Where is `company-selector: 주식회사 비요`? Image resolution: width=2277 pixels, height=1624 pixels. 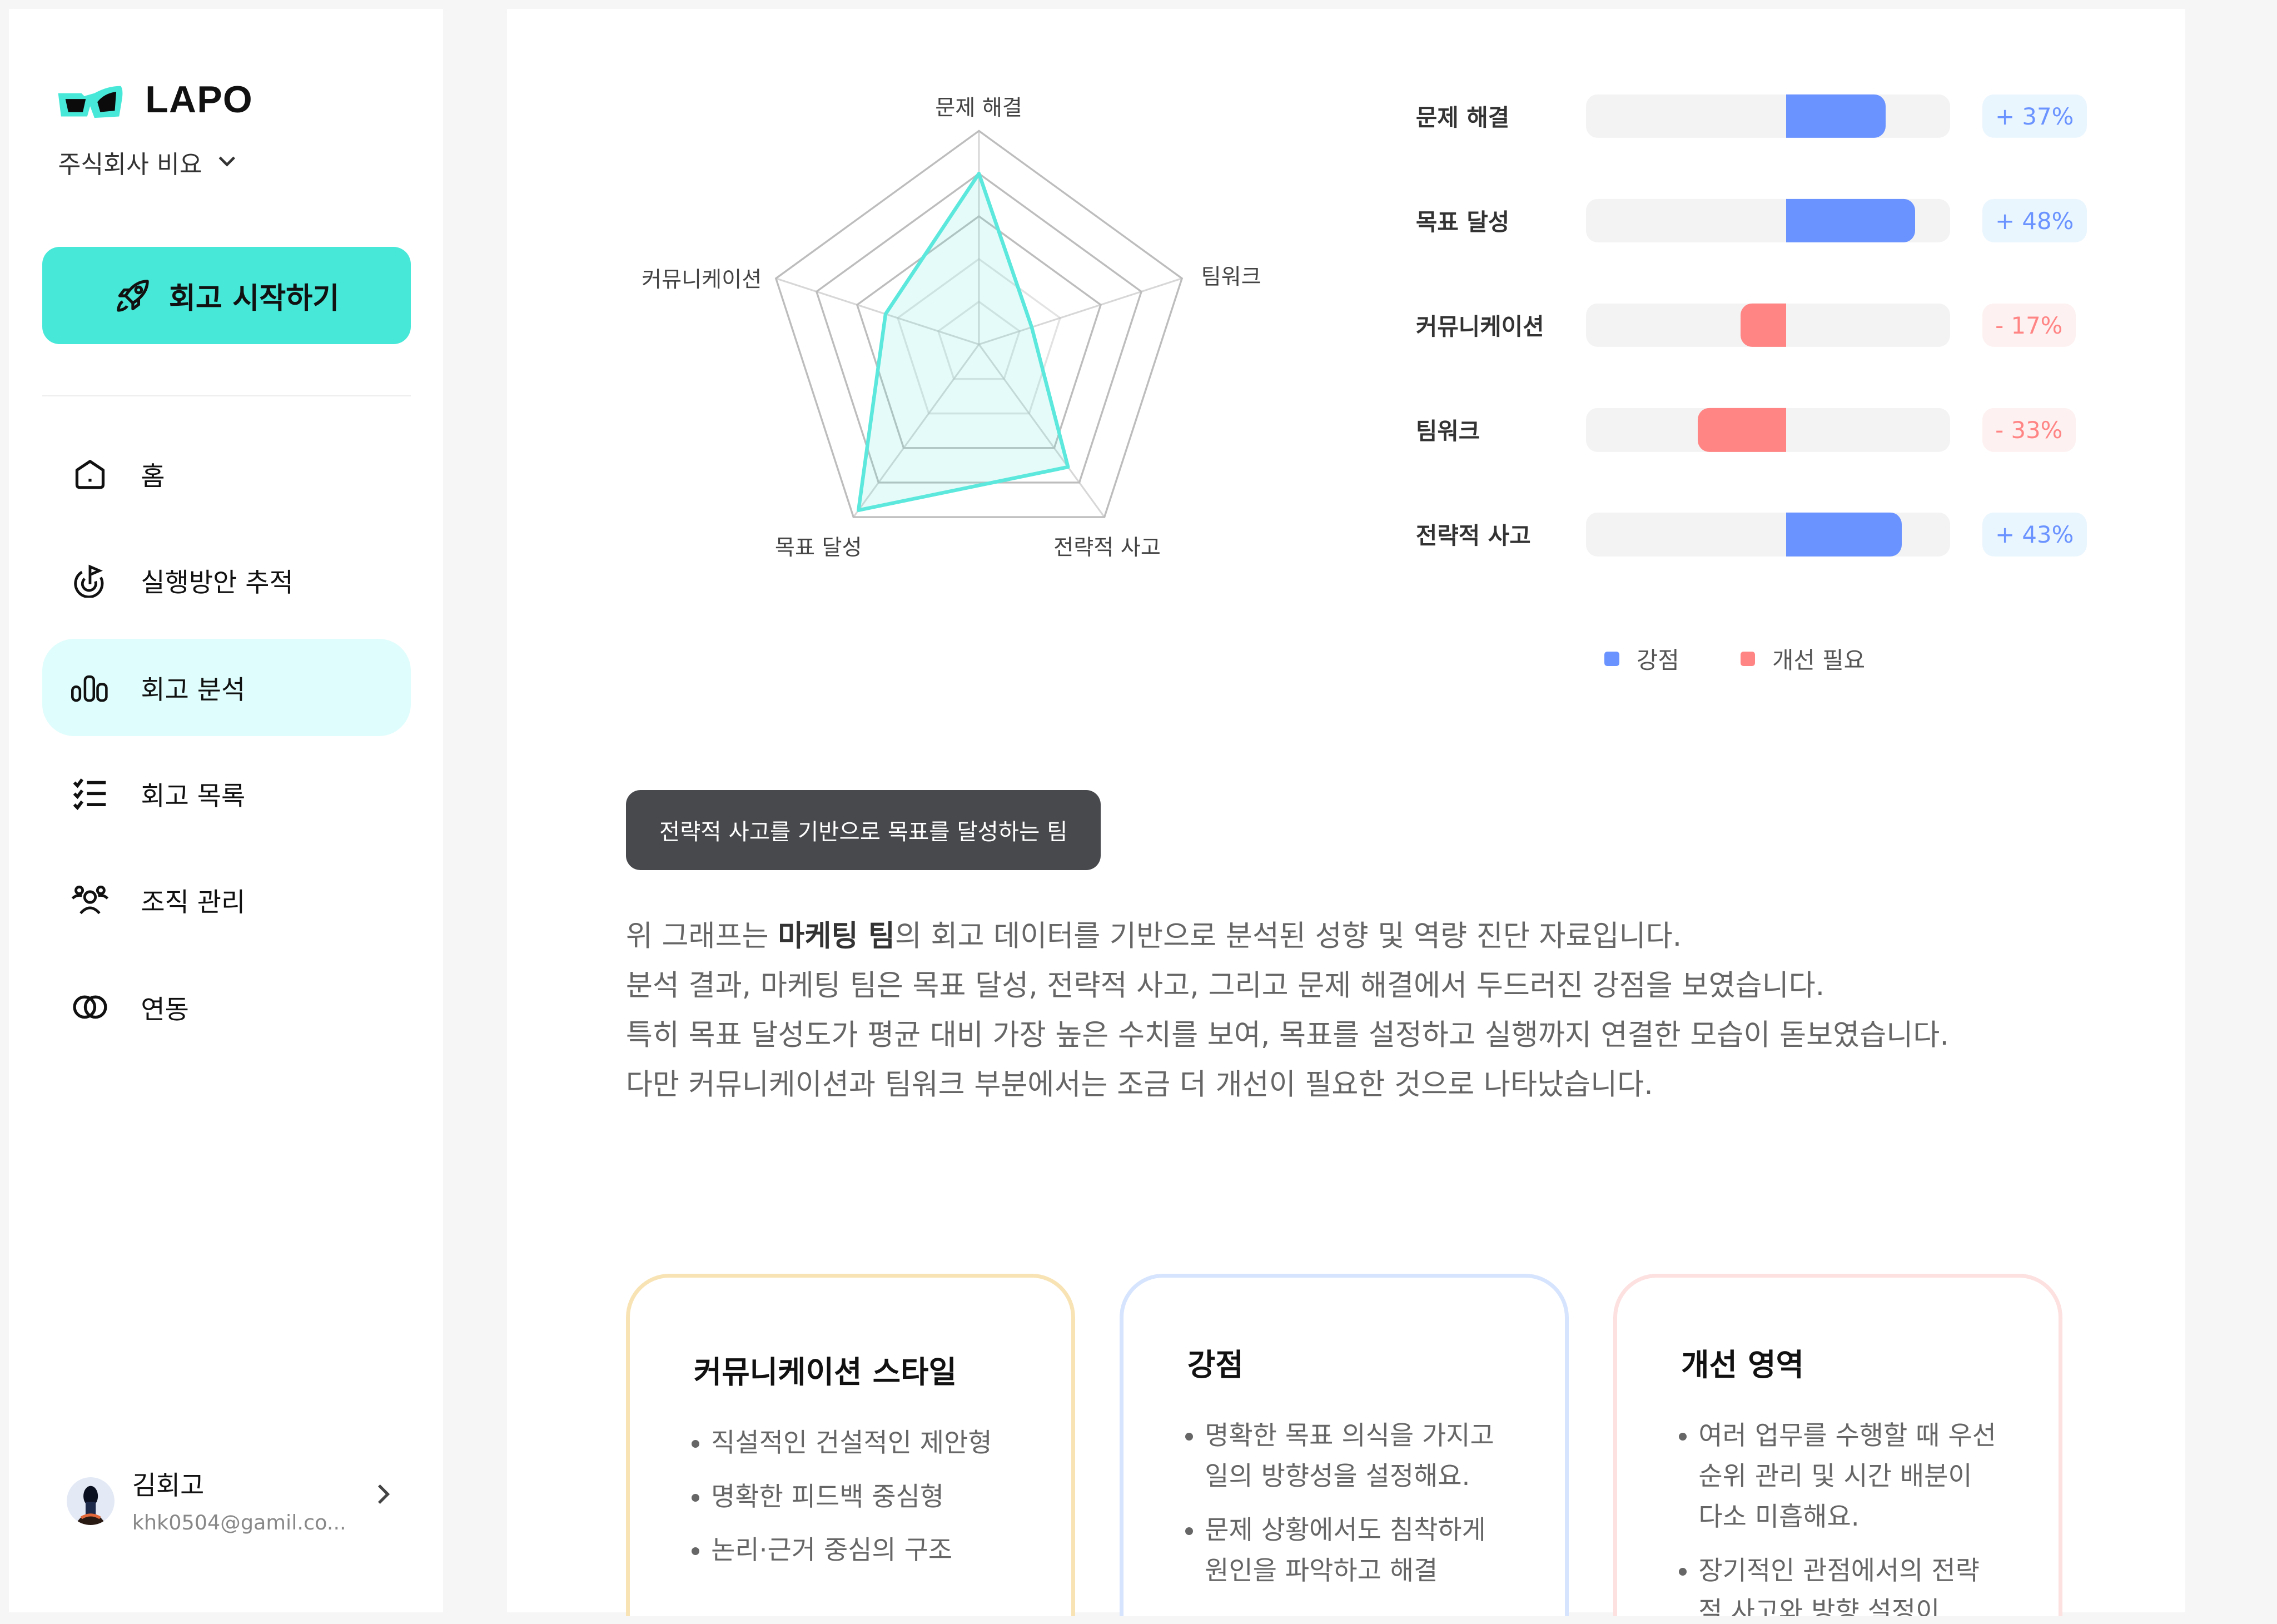 company-selector: 주식회사 비요 is located at coordinates (147, 162).